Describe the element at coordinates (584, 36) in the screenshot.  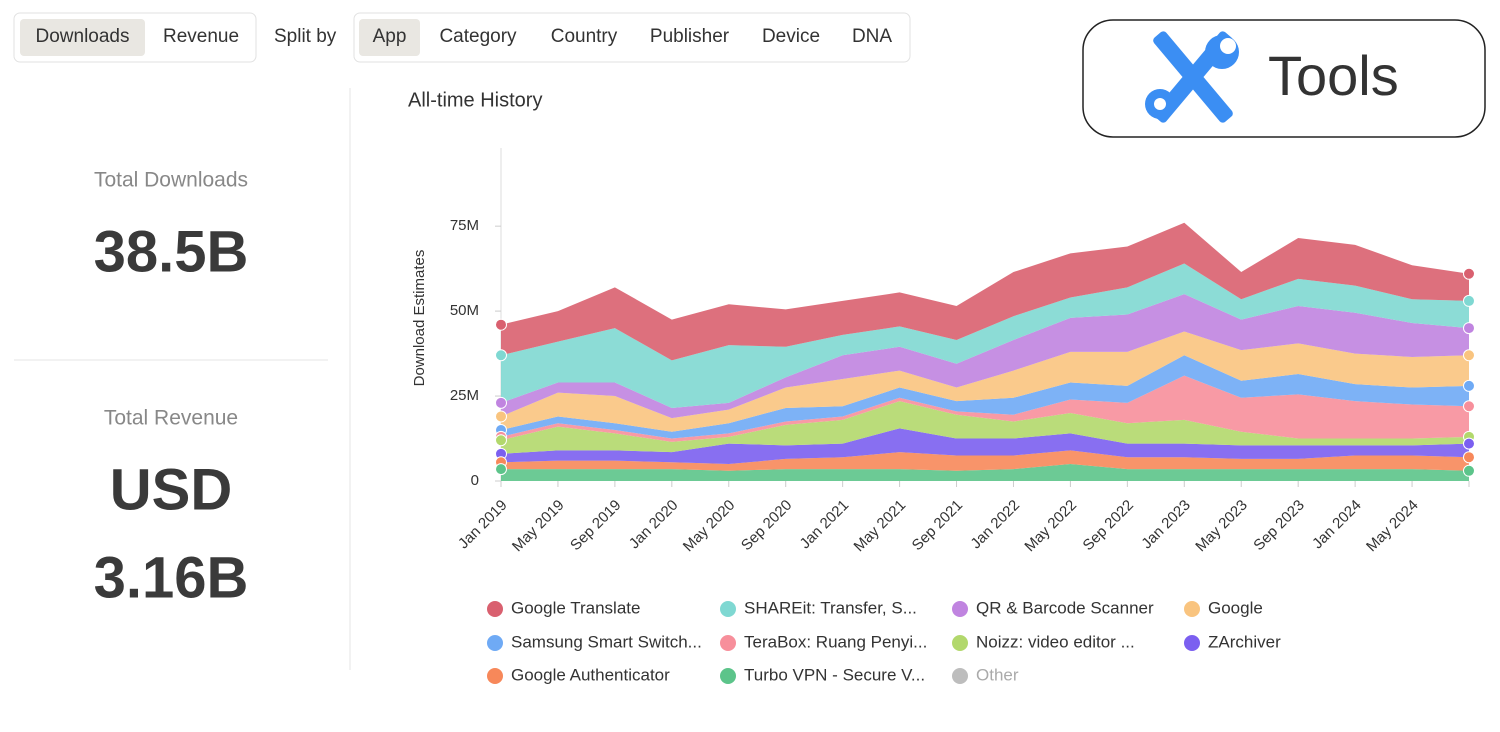
I see `tab: Country` at that location.